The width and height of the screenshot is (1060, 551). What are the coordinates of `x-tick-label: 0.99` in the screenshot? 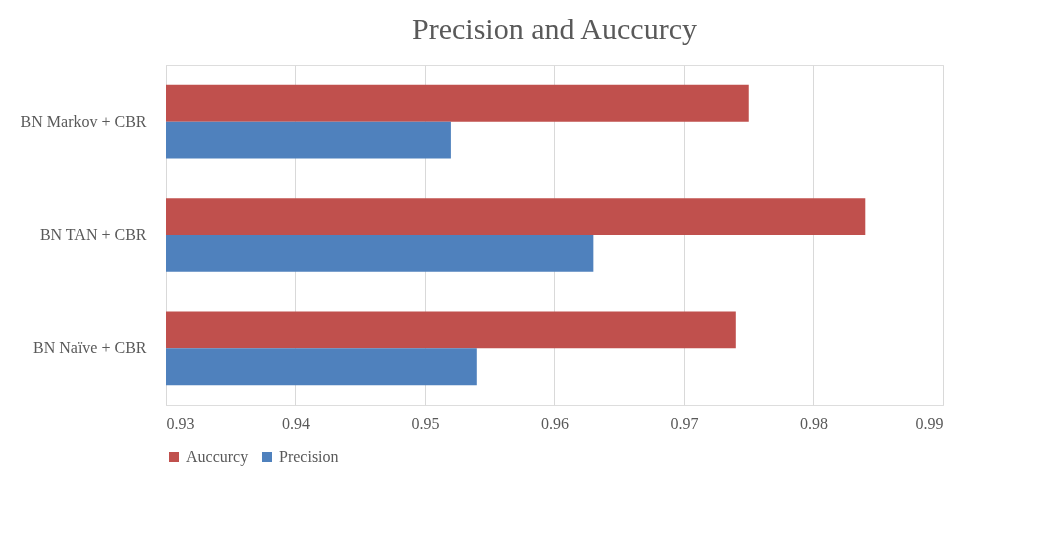 It's located at (929, 423).